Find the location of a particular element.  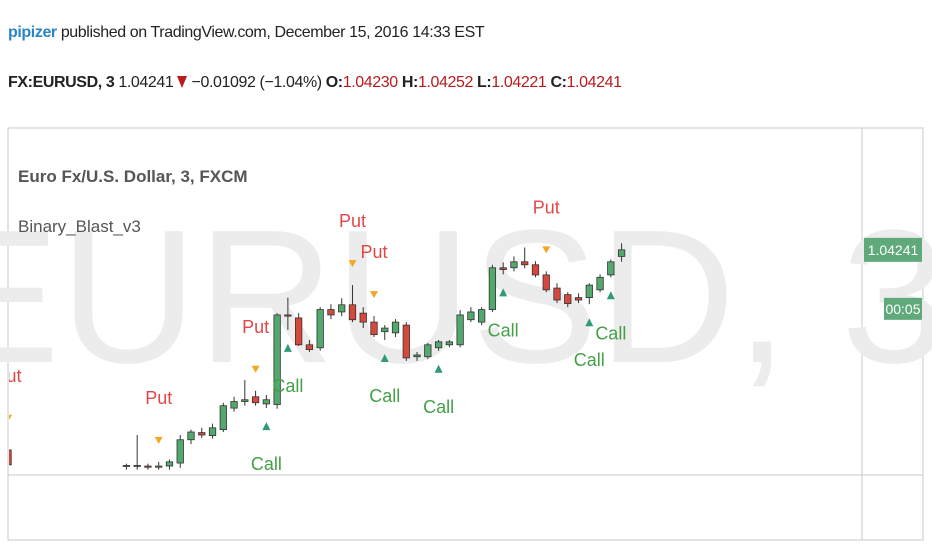

ohlc-label: C: is located at coordinates (558, 82).